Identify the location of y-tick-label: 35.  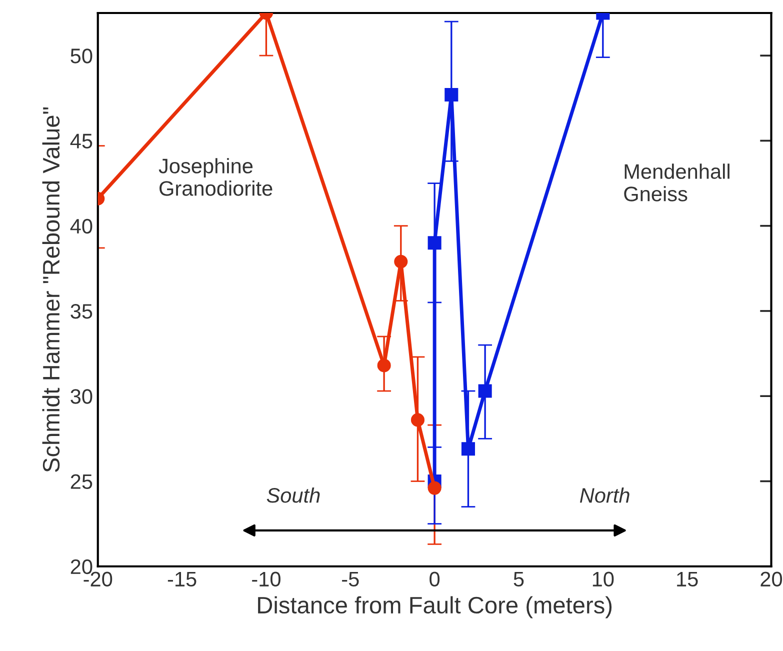
(81, 311).